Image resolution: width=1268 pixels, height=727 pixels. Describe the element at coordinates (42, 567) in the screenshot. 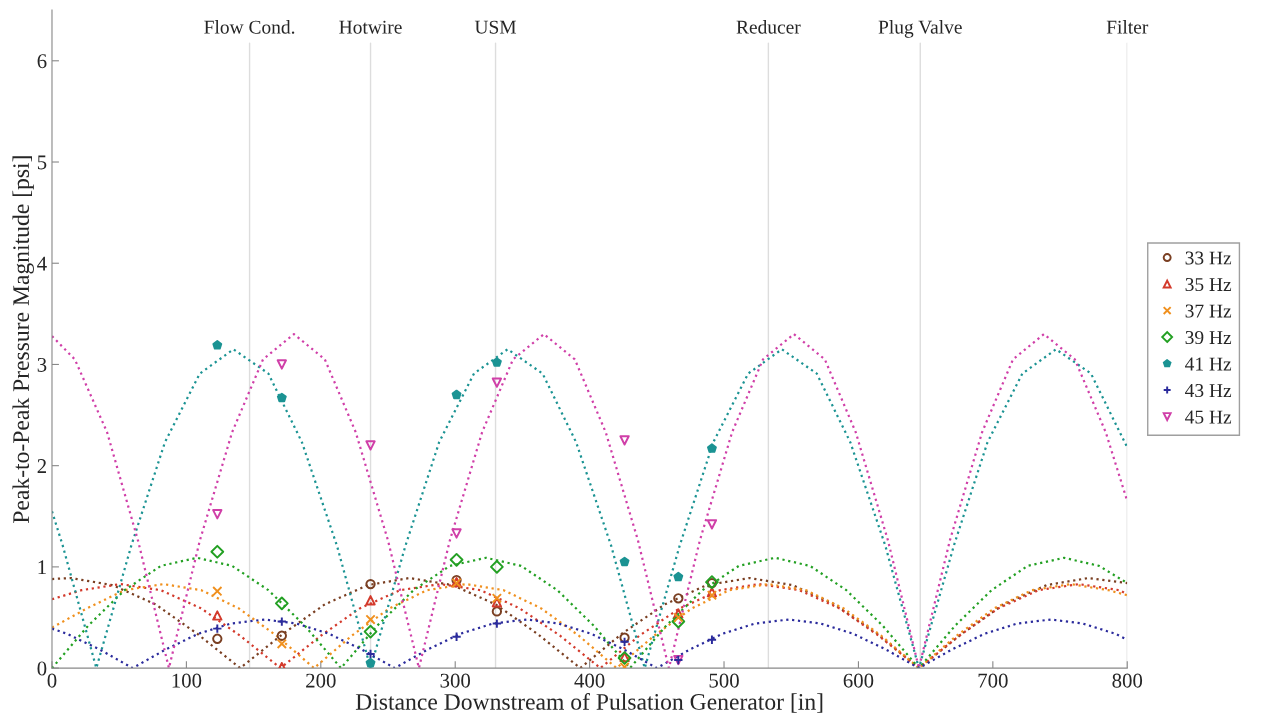

I see `y-tick-label: 1` at that location.